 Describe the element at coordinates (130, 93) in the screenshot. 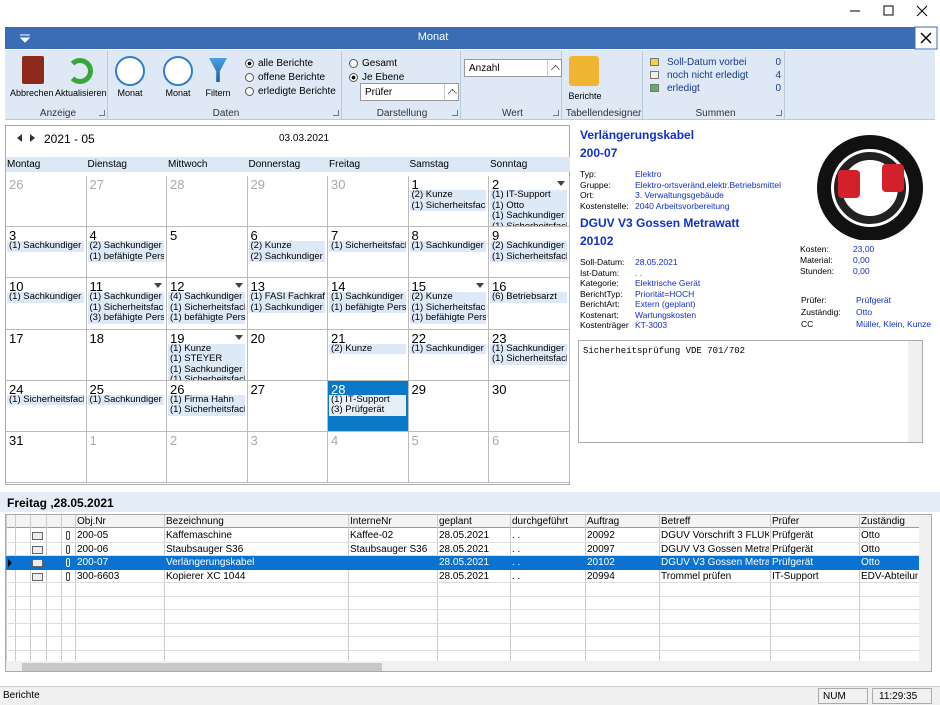

I see `ribbon-button: Monat` at that location.